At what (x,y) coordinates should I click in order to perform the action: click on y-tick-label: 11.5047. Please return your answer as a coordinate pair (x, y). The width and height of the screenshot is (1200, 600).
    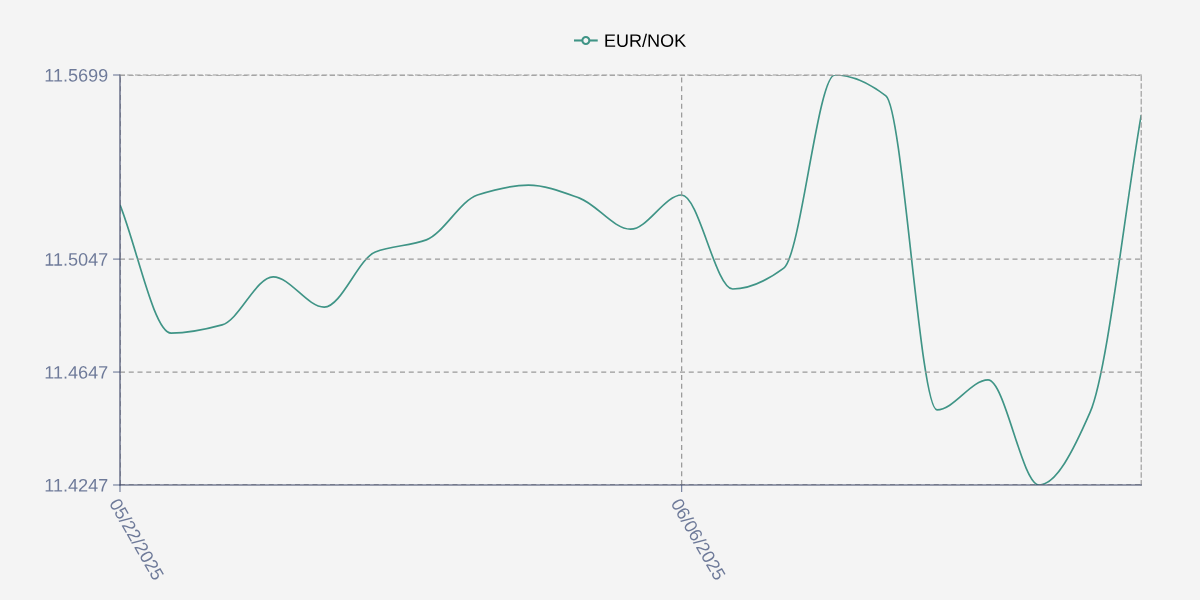
    Looking at the image, I should click on (76, 259).